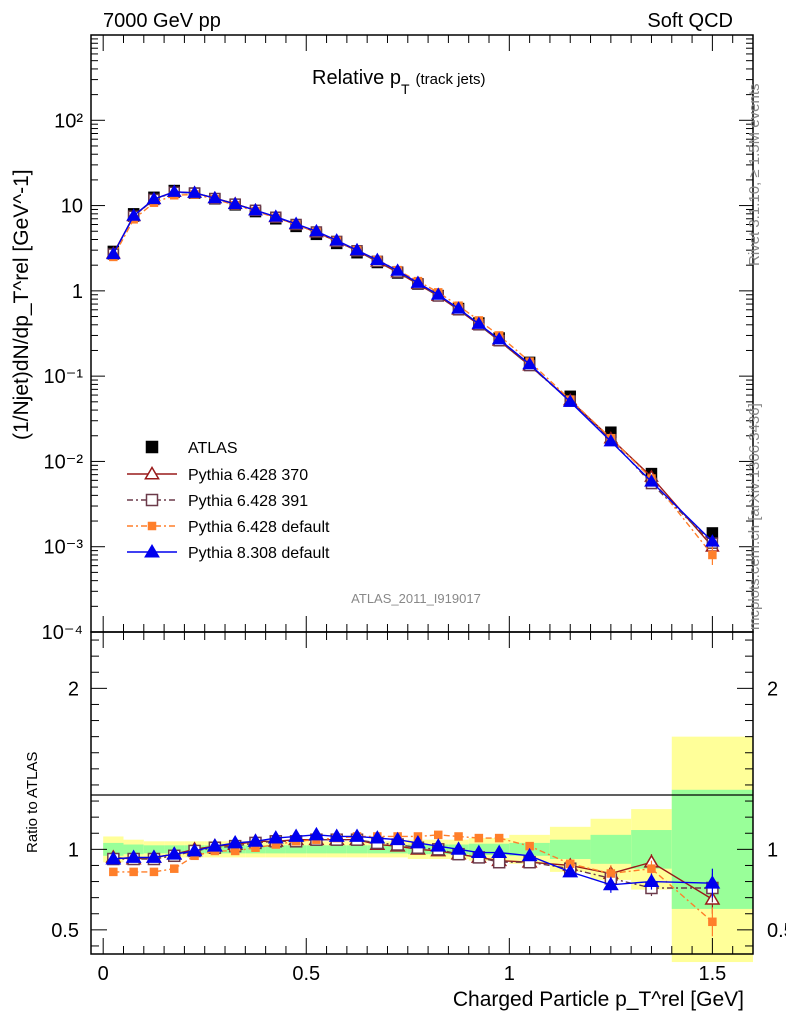 The image size is (786, 1024). Describe the element at coordinates (399, 82) in the screenshot. I see `plot-title: Relative pT (track jets)` at that location.